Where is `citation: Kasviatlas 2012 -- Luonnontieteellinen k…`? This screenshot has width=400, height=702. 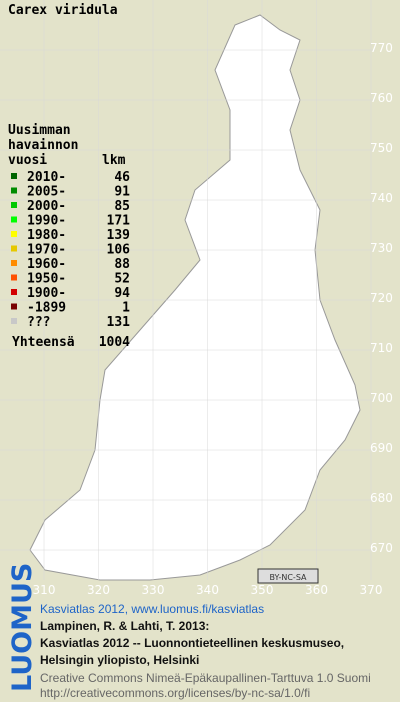
citation: Kasviatlas 2012 -- Luonnontieteellinen k… is located at coordinates (192, 643).